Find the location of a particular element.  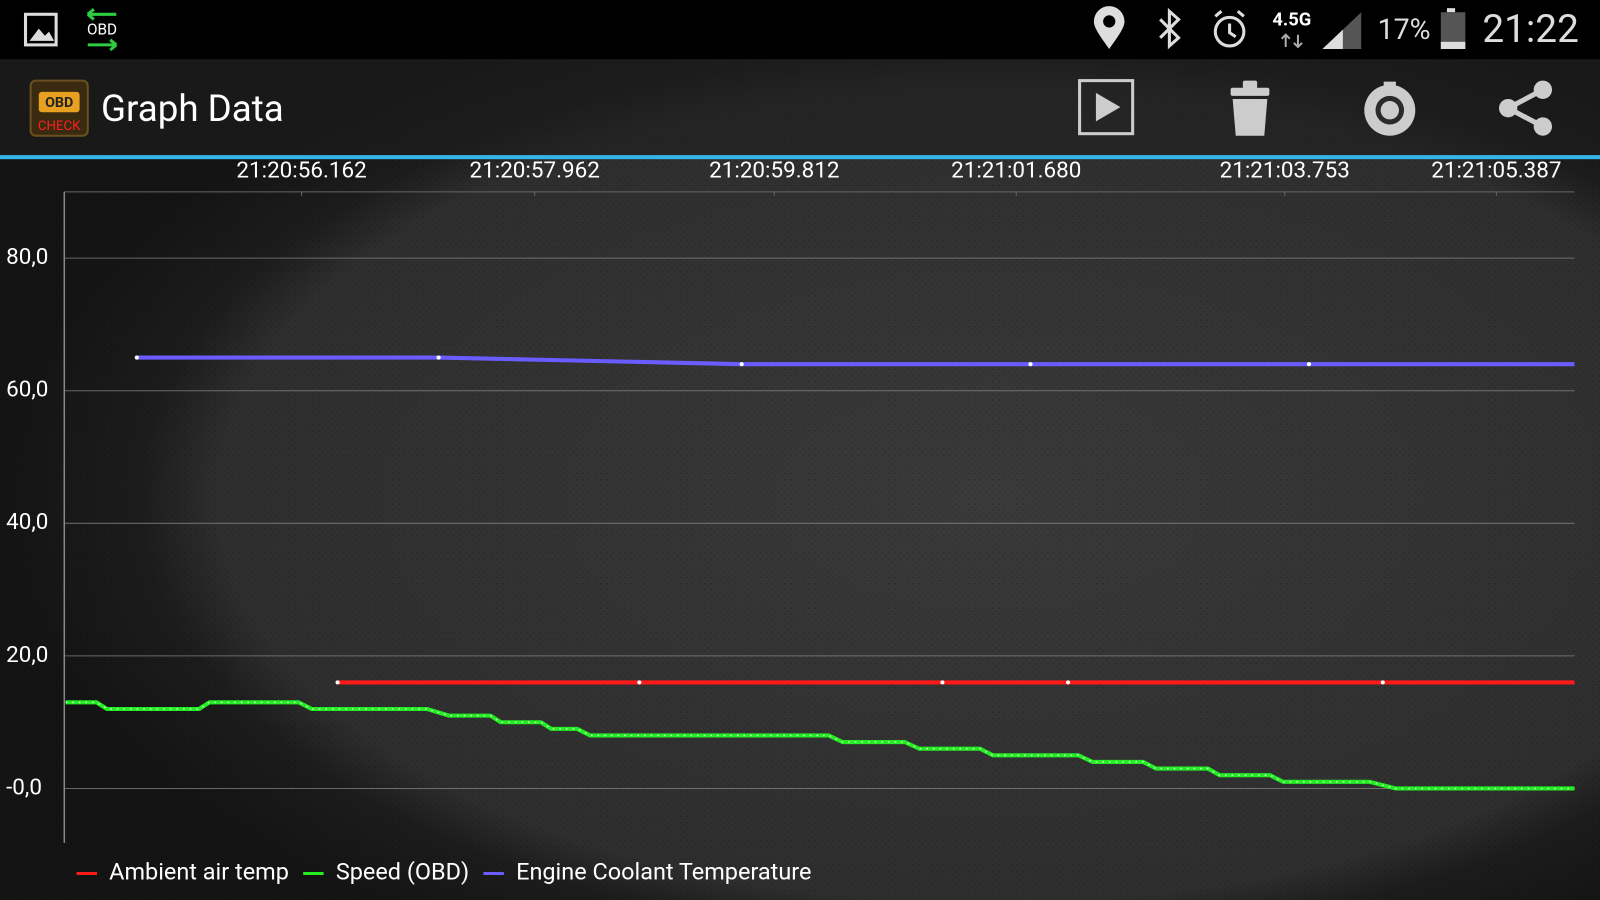

app-bar: OBD CHECK Graph Data is located at coordinates (800, 109).